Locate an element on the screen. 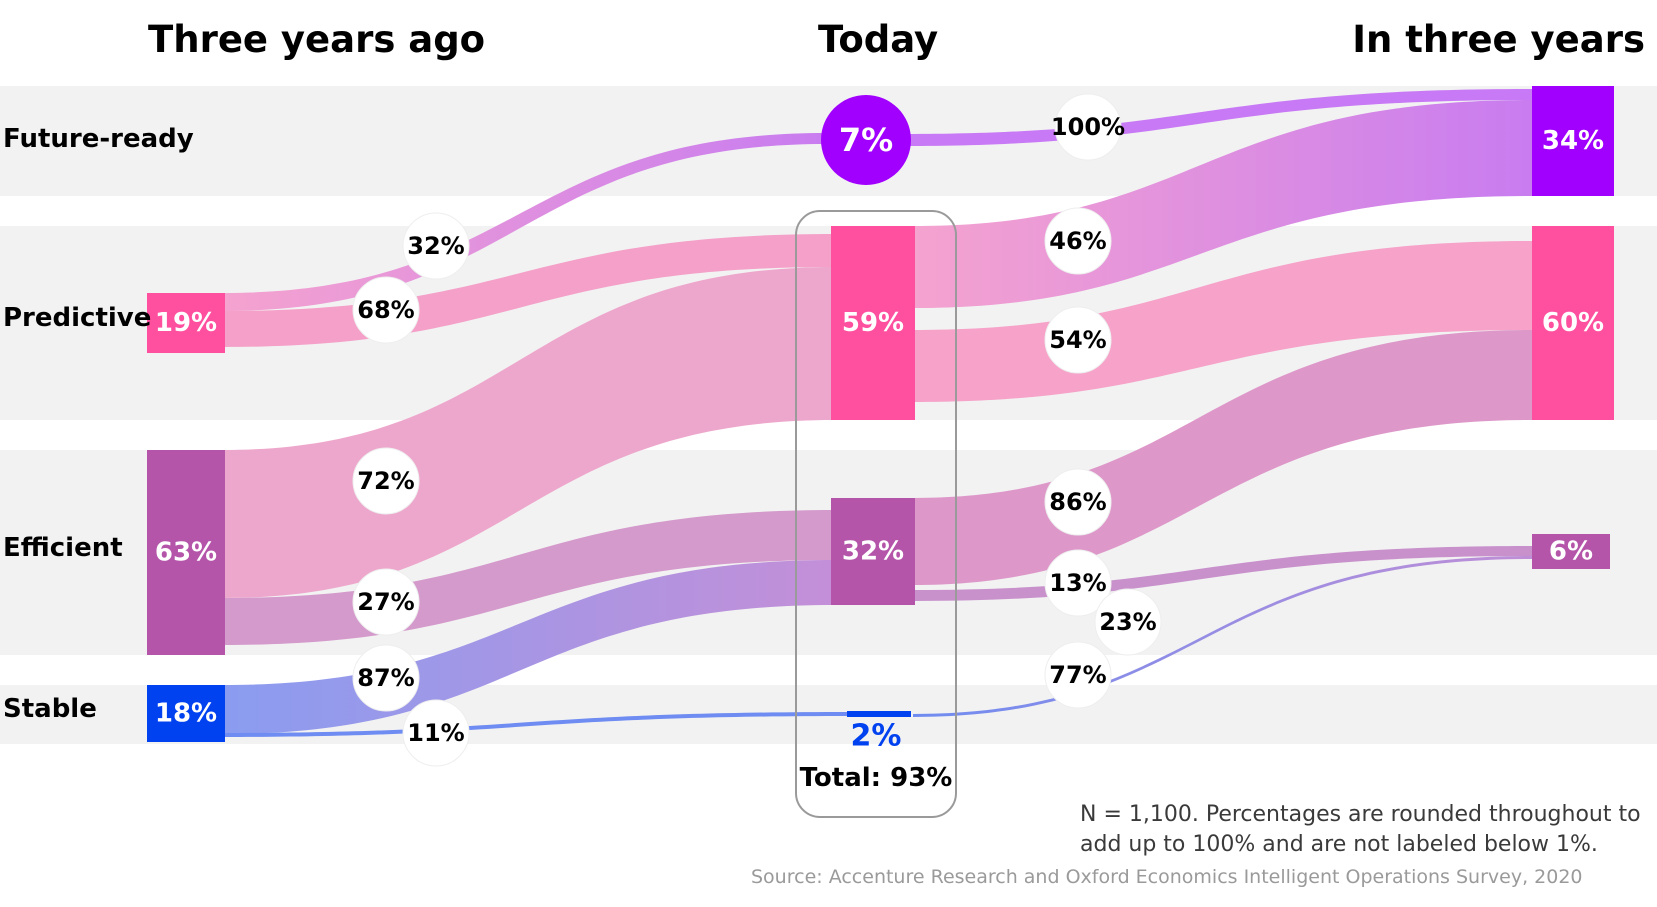  node-label-in-three-years-efficient: 6% is located at coordinates (1571, 552).